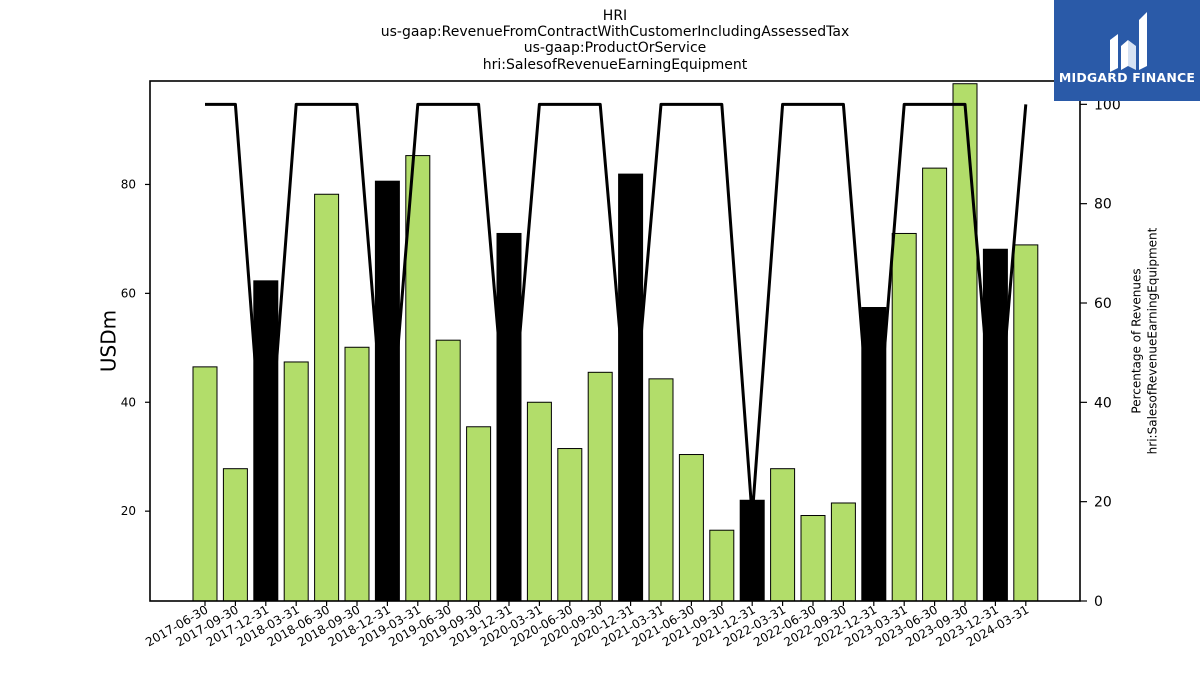 The image size is (1200, 675). I want to click on y-axis-label: USDm, so click(109, 341).